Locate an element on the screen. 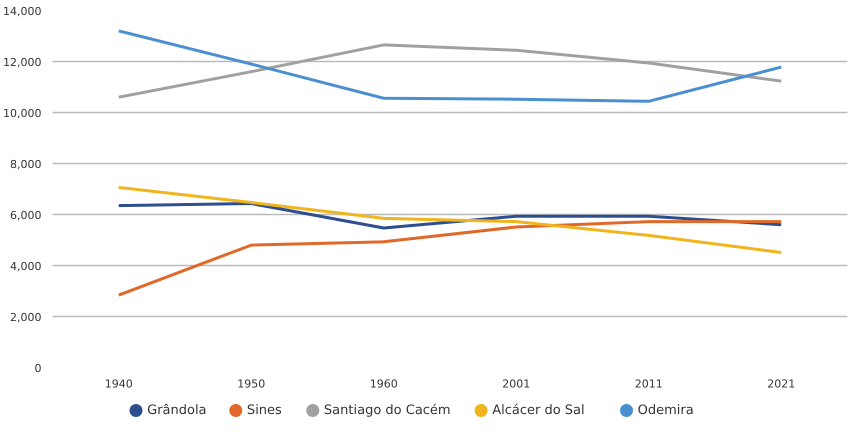  y-tick-label: 2,000 is located at coordinates (26, 317).